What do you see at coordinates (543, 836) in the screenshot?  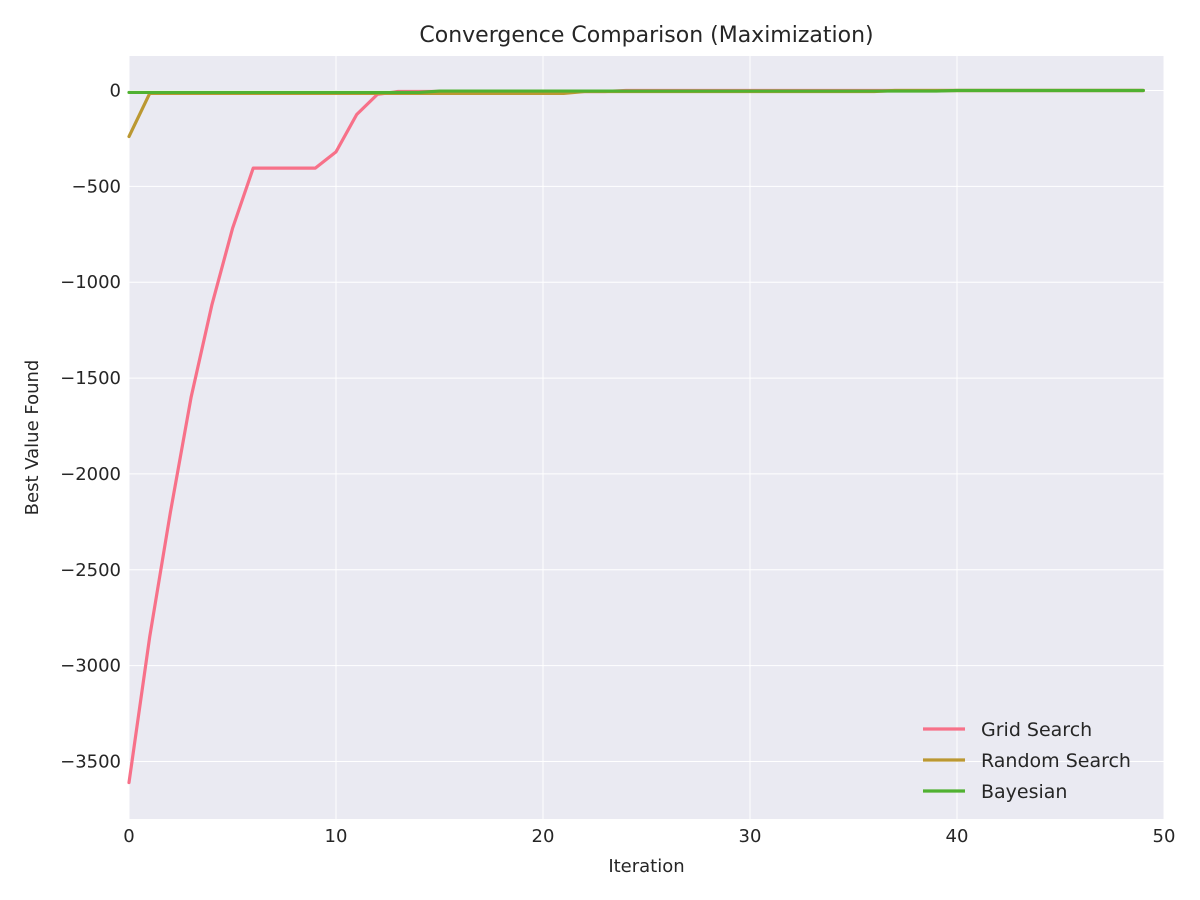 I see `x-tick-label: 20` at bounding box center [543, 836].